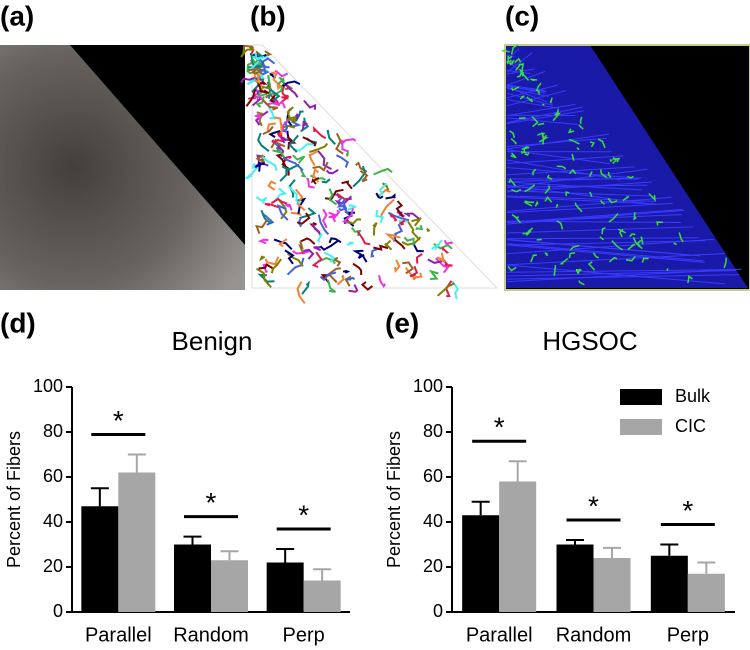 The width and height of the screenshot is (750, 650). I want to click on chart-title: Benign, so click(212, 341).